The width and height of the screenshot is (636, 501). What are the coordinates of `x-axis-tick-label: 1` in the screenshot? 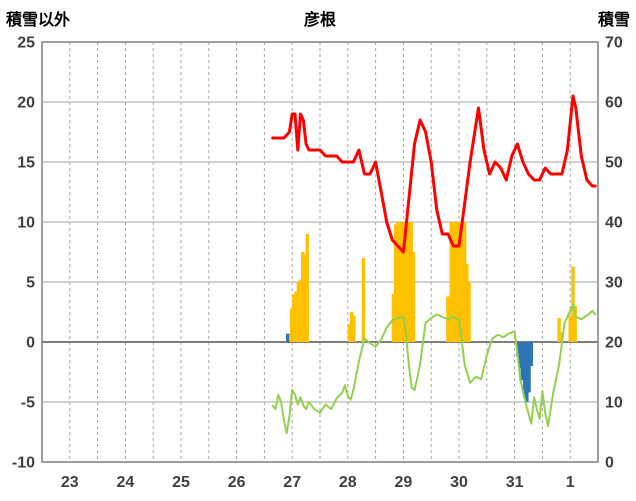 It's located at (570, 482).